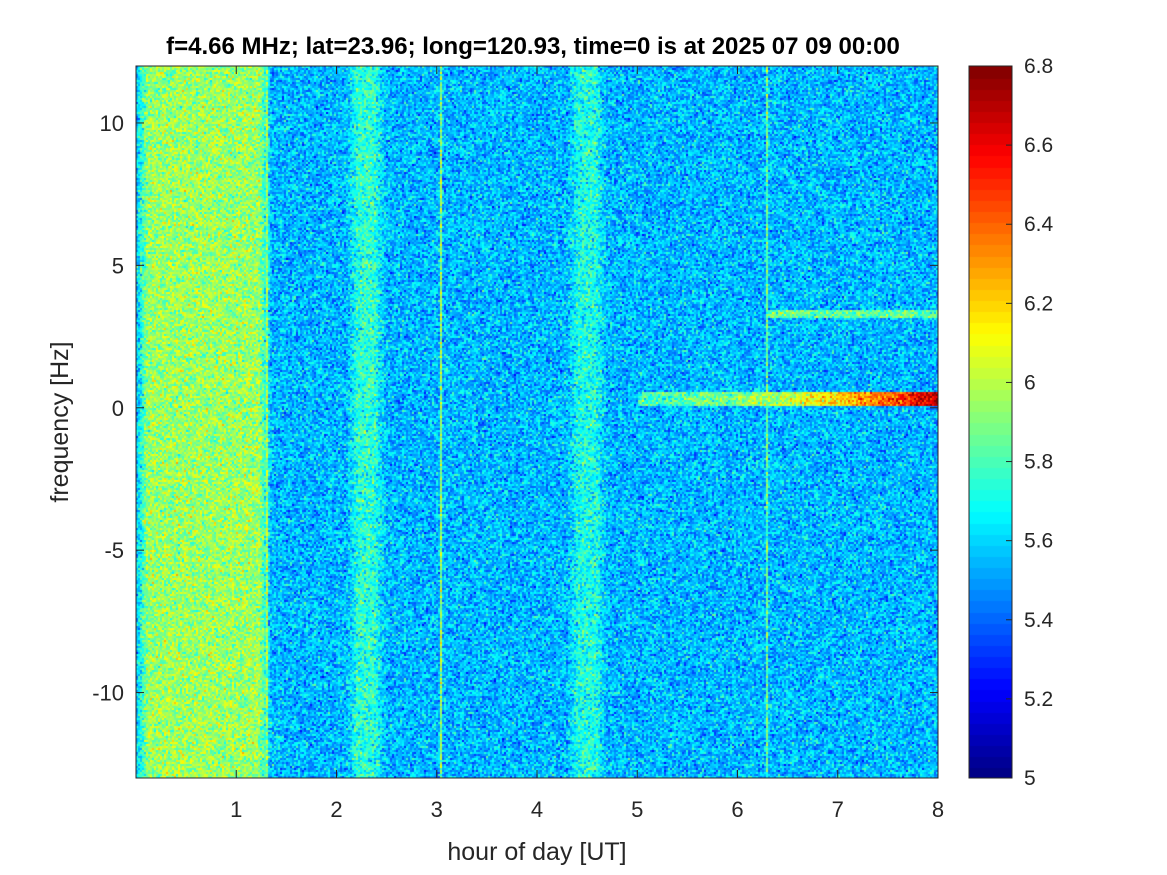  What do you see at coordinates (1038, 145) in the screenshot?
I see `colorbar-tick-label: 6.6` at bounding box center [1038, 145].